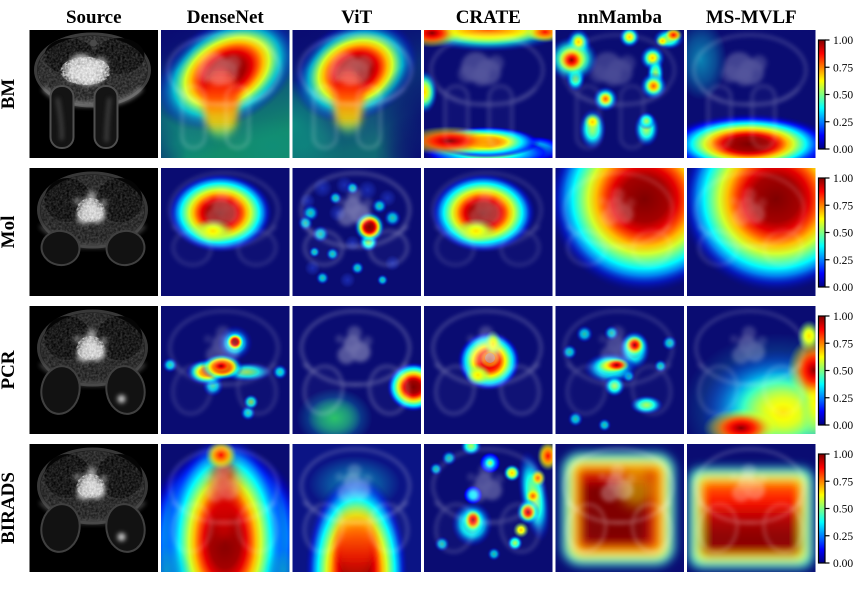  What do you see at coordinates (9, 369) in the screenshot?
I see `svg-text: PCR` at bounding box center [9, 369].